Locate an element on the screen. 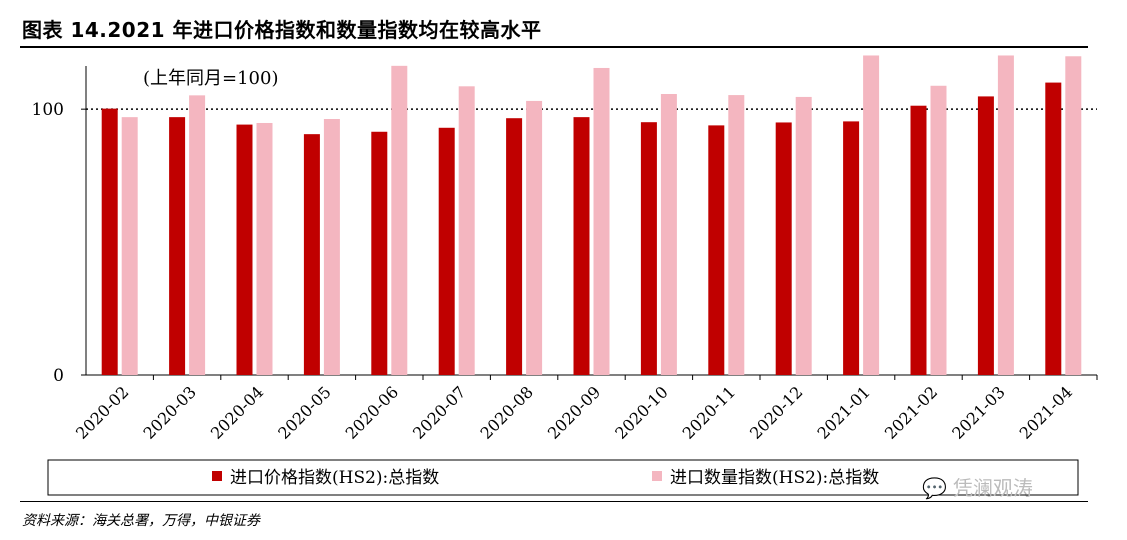  x-tick-label: 2020-02 is located at coordinates (102, 412).